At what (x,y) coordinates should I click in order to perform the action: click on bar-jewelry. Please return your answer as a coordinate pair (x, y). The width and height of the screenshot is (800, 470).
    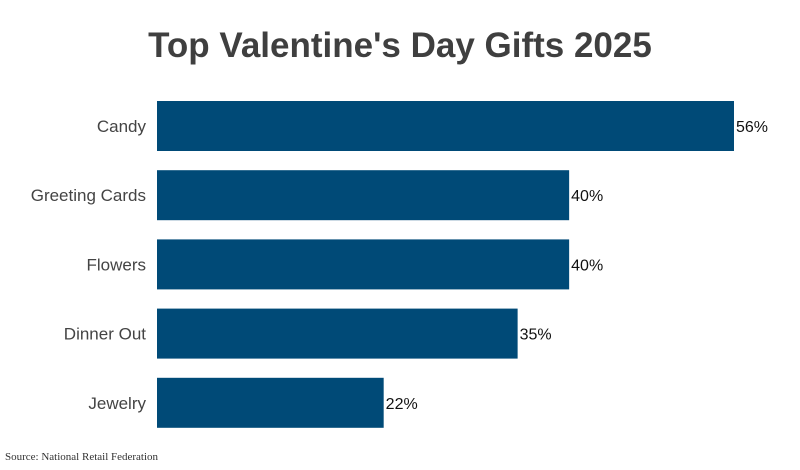
    Looking at the image, I should click on (270, 402).